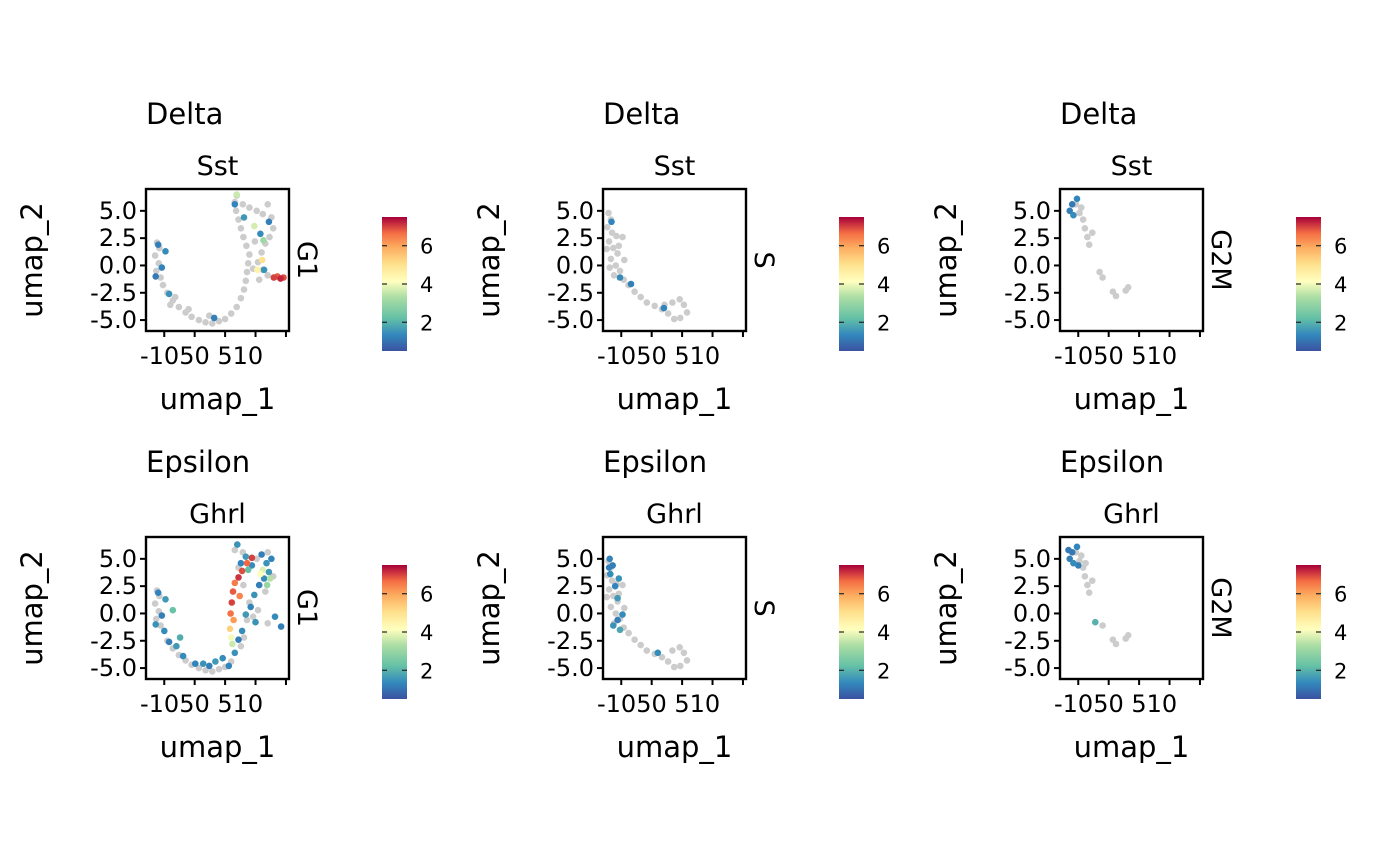  Describe the element at coordinates (1220, 607) in the screenshot. I see `facet-label: G2M` at that location.